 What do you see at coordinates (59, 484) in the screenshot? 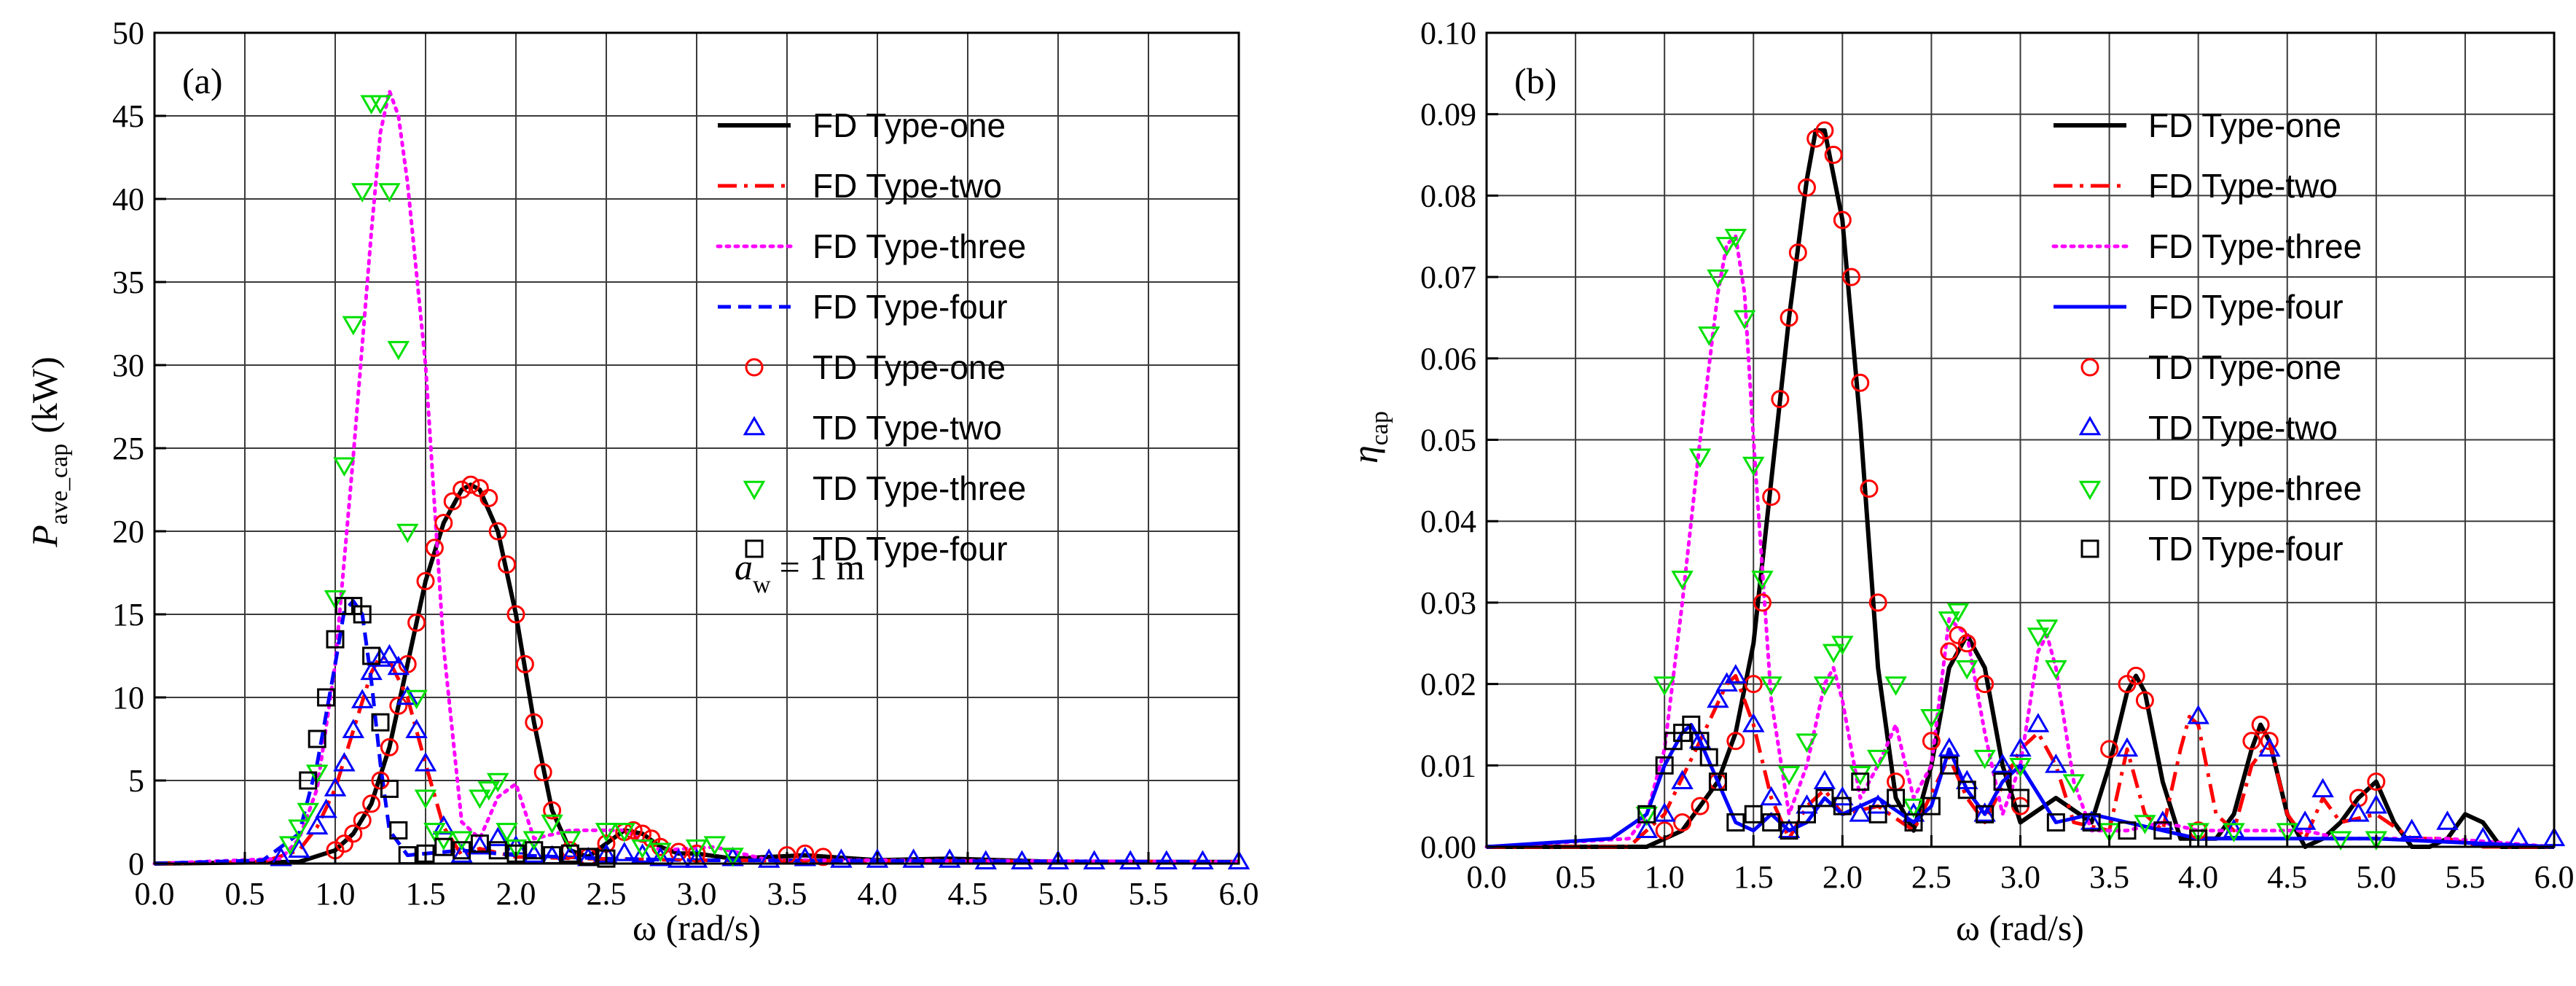
I see `y-axis-label-a-sub: ave_cap` at bounding box center [59, 484].